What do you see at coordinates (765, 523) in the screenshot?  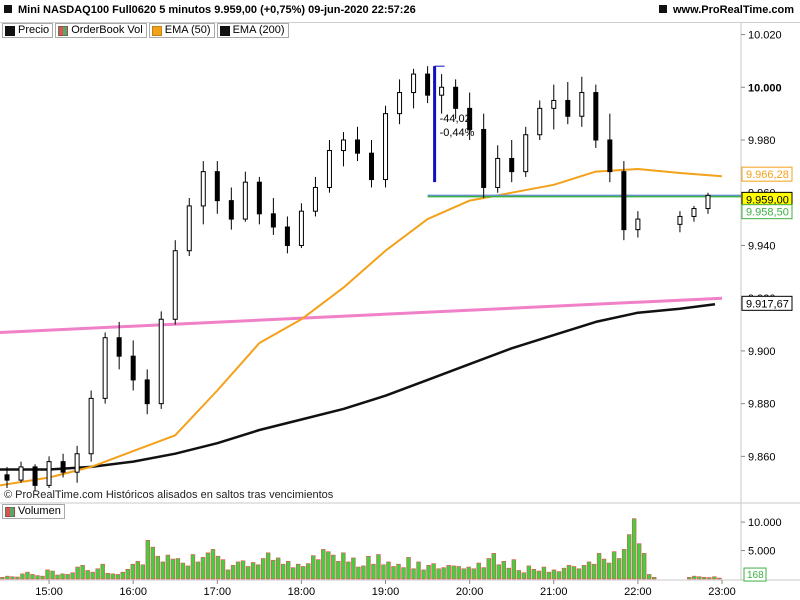 I see `volume-tick-label: 10.000` at bounding box center [765, 523].